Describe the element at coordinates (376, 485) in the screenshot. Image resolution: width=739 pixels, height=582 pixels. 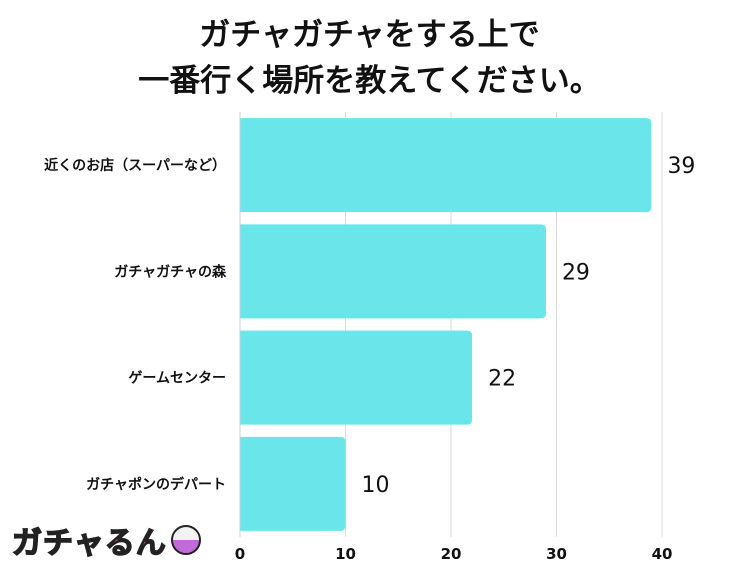
I see `data-label-3: 10` at that location.